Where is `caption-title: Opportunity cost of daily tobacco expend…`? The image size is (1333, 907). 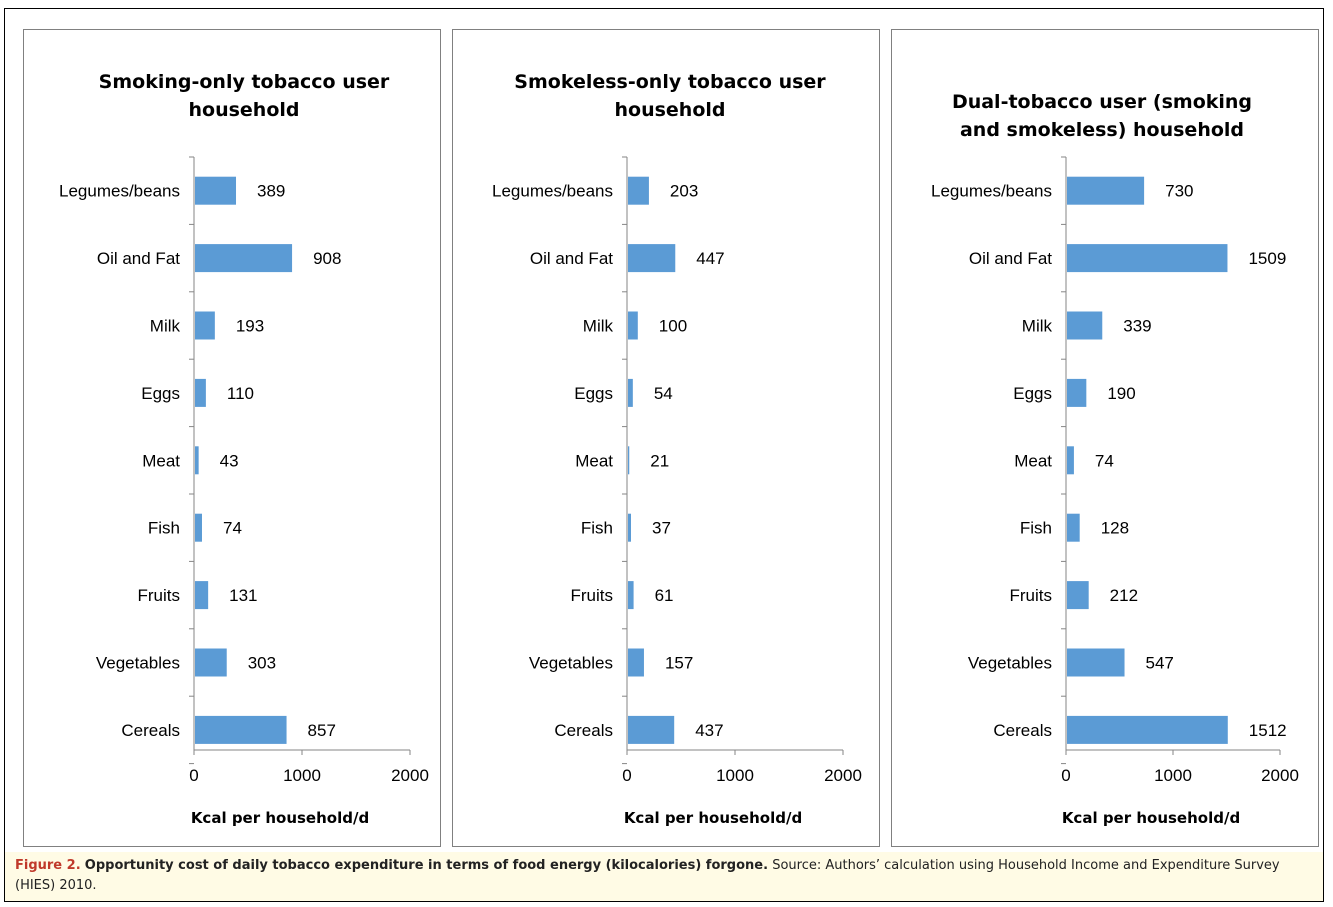 caption-title: Opportunity cost of daily tobacco expend… is located at coordinates (426, 865).